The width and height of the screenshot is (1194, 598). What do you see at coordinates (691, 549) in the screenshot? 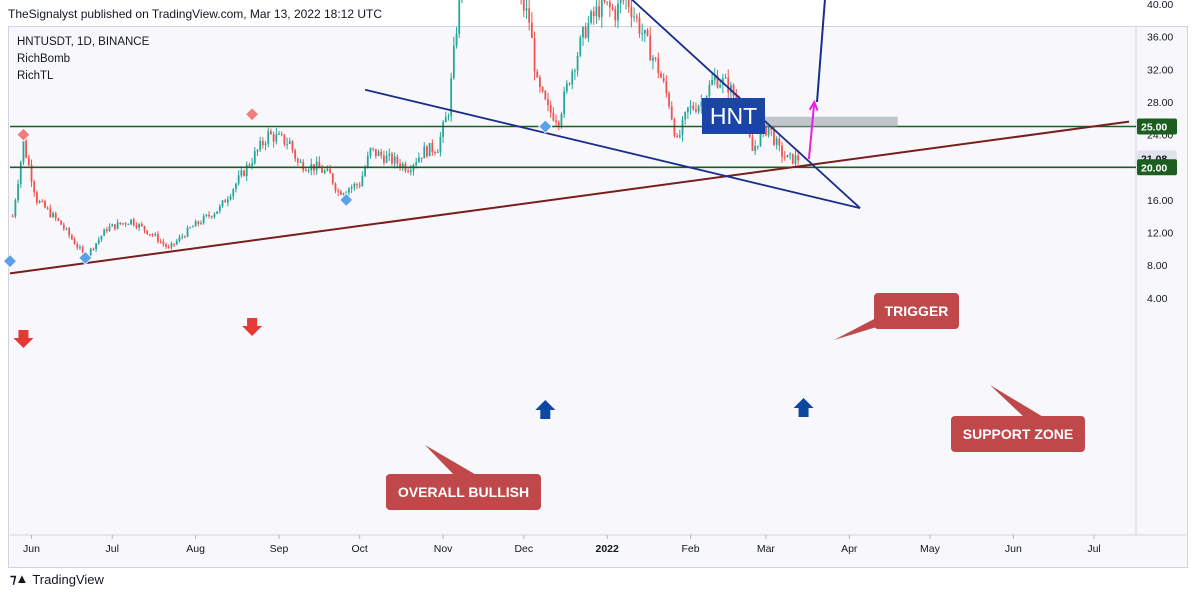
I see `x-tick-label: Feb` at bounding box center [691, 549].